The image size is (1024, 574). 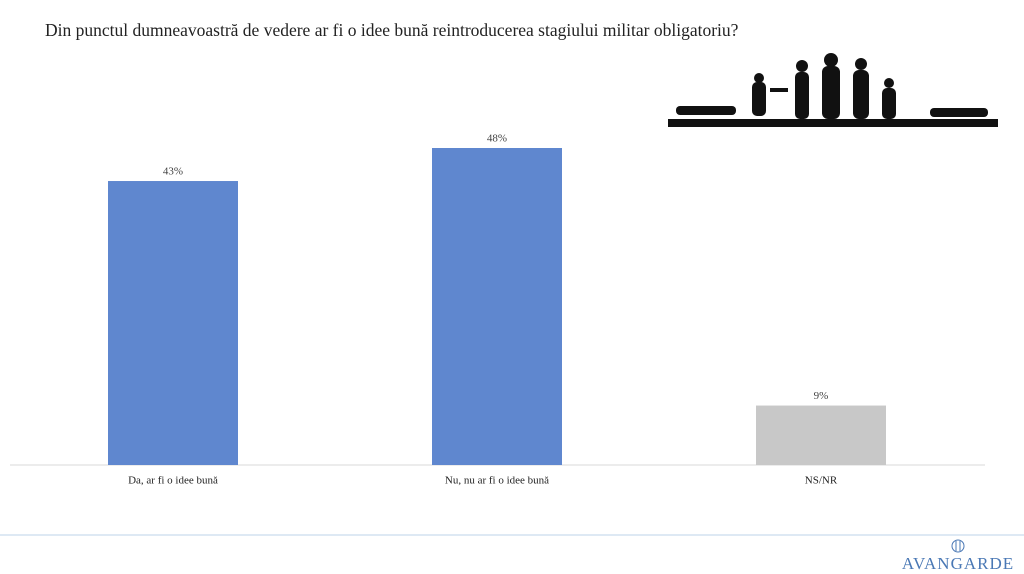 I want to click on x-tick-label: NS/NR, so click(x=821, y=481).